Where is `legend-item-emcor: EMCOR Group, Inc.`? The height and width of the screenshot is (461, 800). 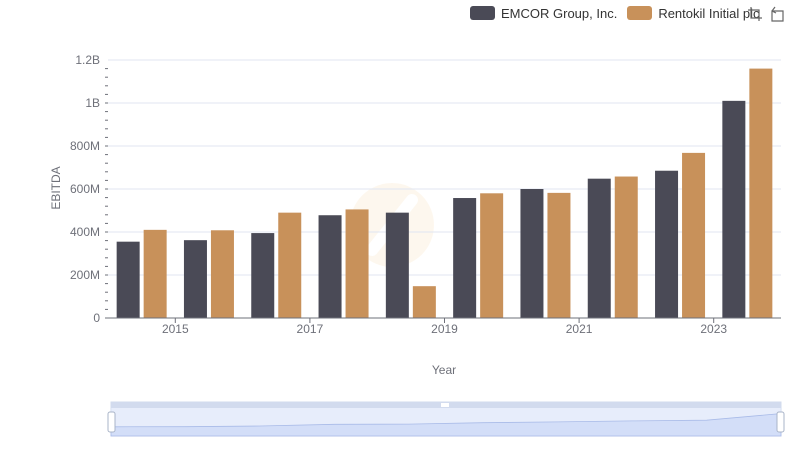
legend-item-emcor: EMCOR Group, Inc. is located at coordinates (543, 13).